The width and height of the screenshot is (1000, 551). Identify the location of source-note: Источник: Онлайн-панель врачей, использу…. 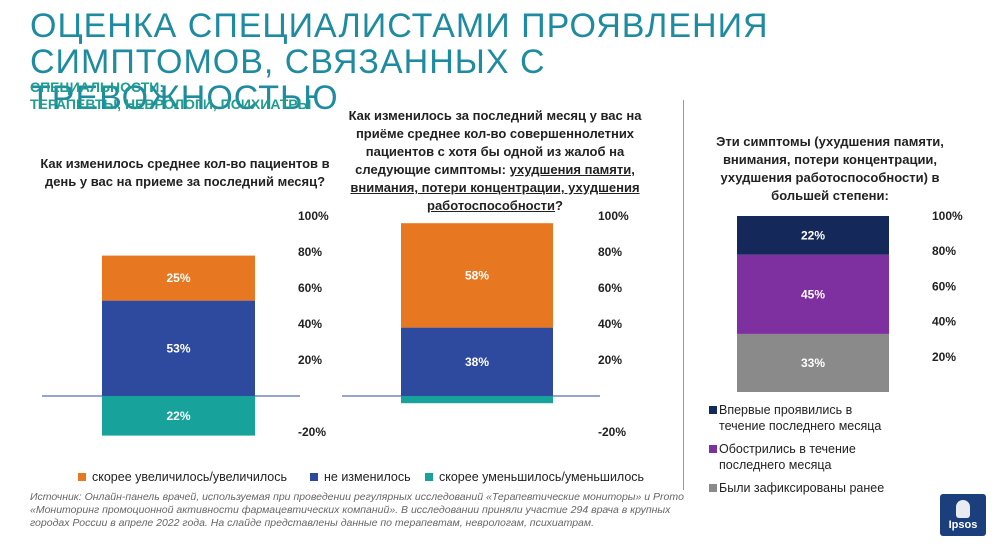
(357, 510).